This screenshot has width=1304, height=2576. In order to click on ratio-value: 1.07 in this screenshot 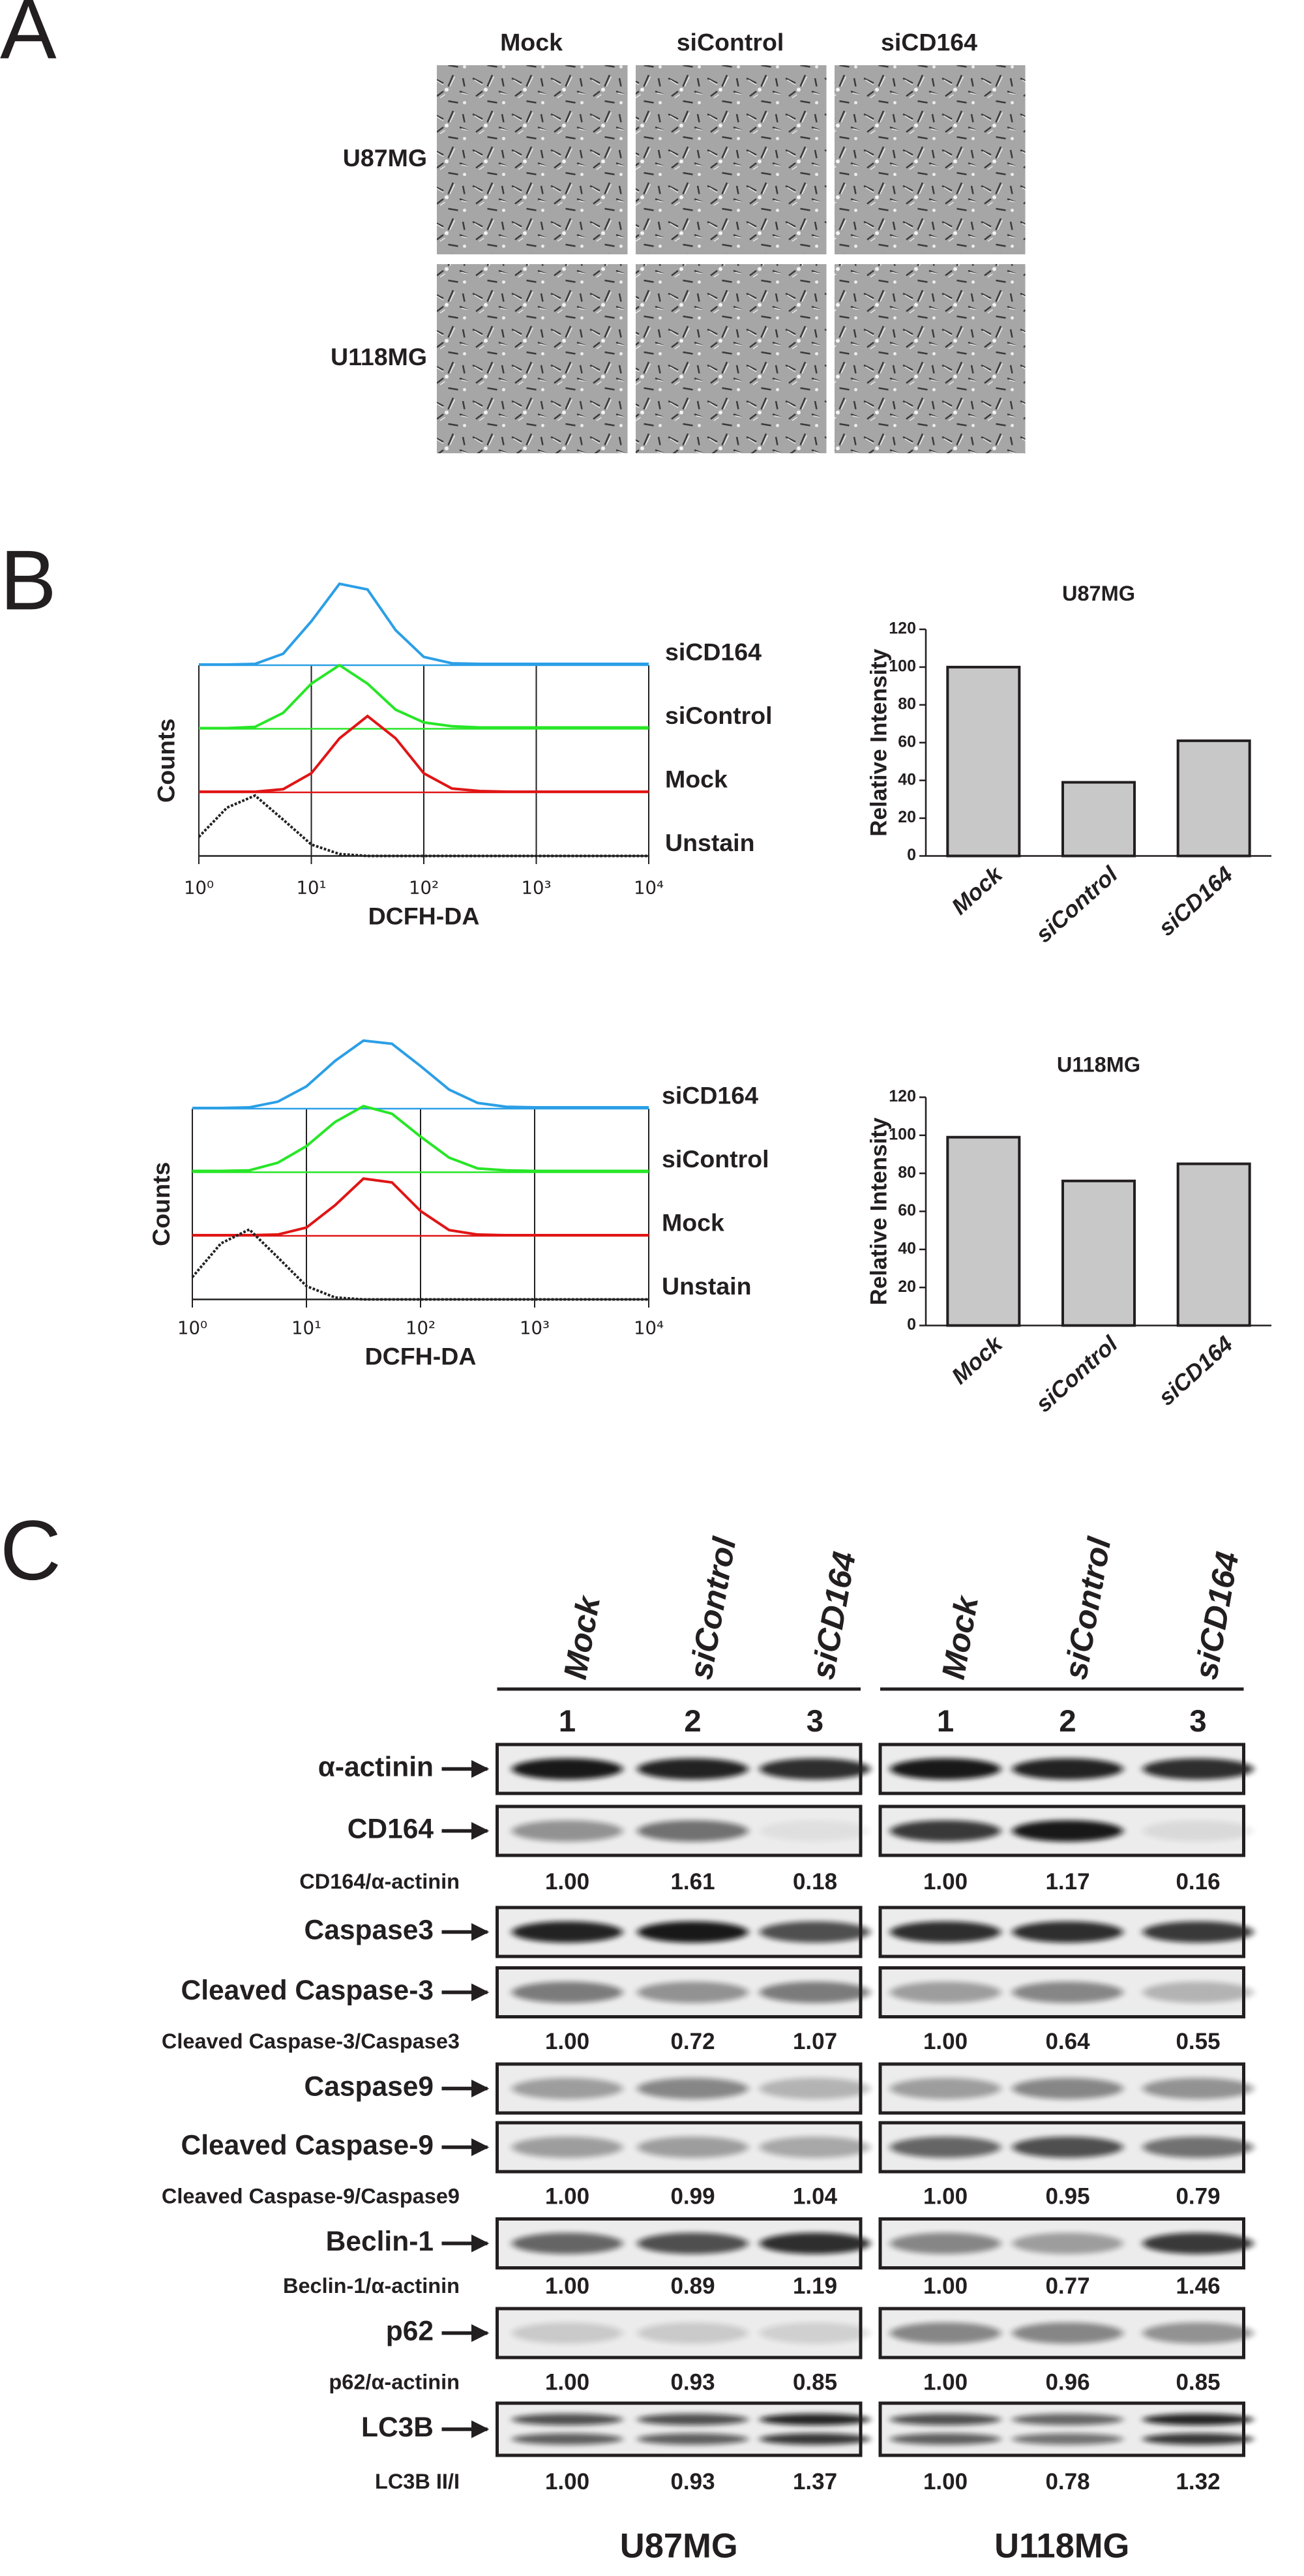, I will do `click(815, 2041)`.